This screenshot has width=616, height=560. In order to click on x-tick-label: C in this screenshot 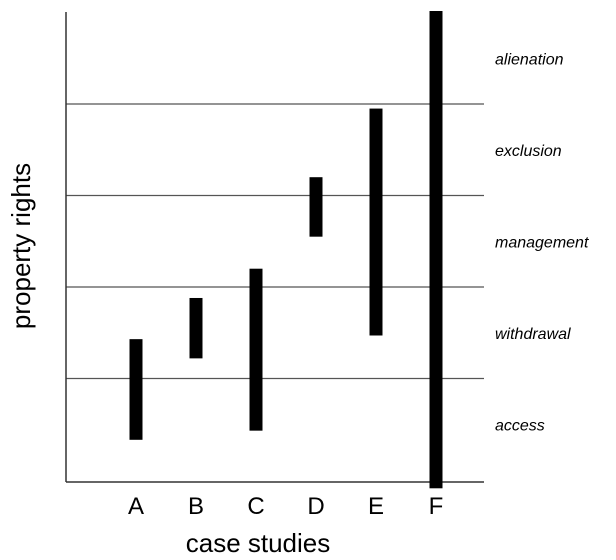, I will do `click(255, 506)`.